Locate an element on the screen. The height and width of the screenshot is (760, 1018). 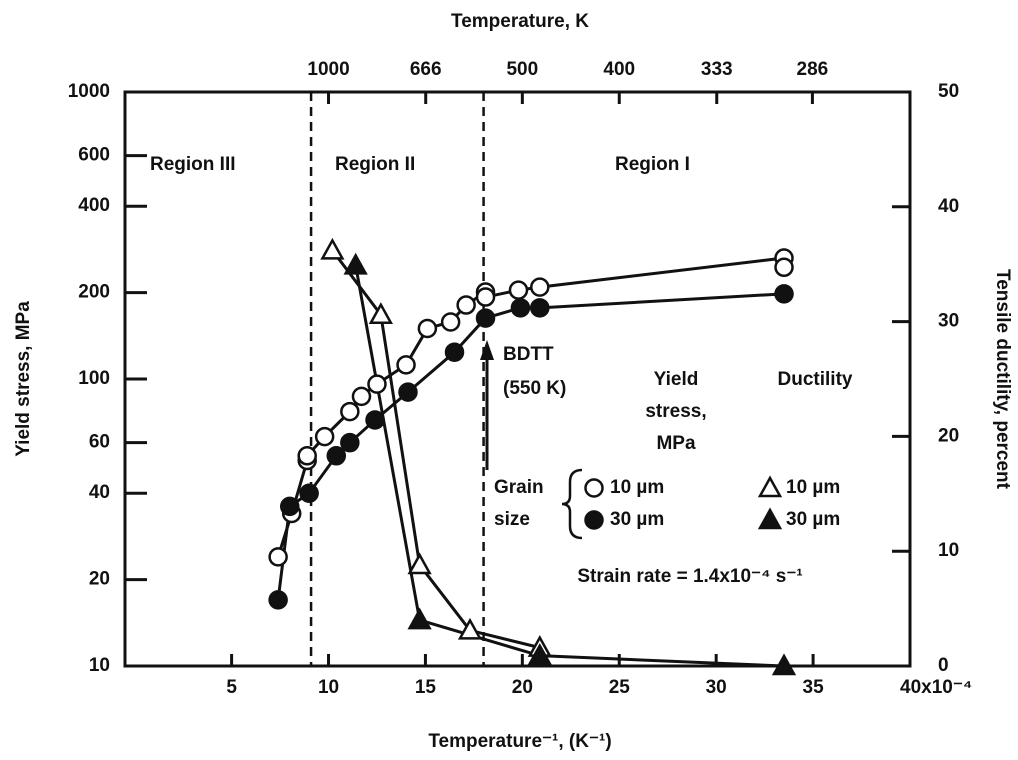
top-axis-title: Temperature, K is located at coordinates (520, 21).